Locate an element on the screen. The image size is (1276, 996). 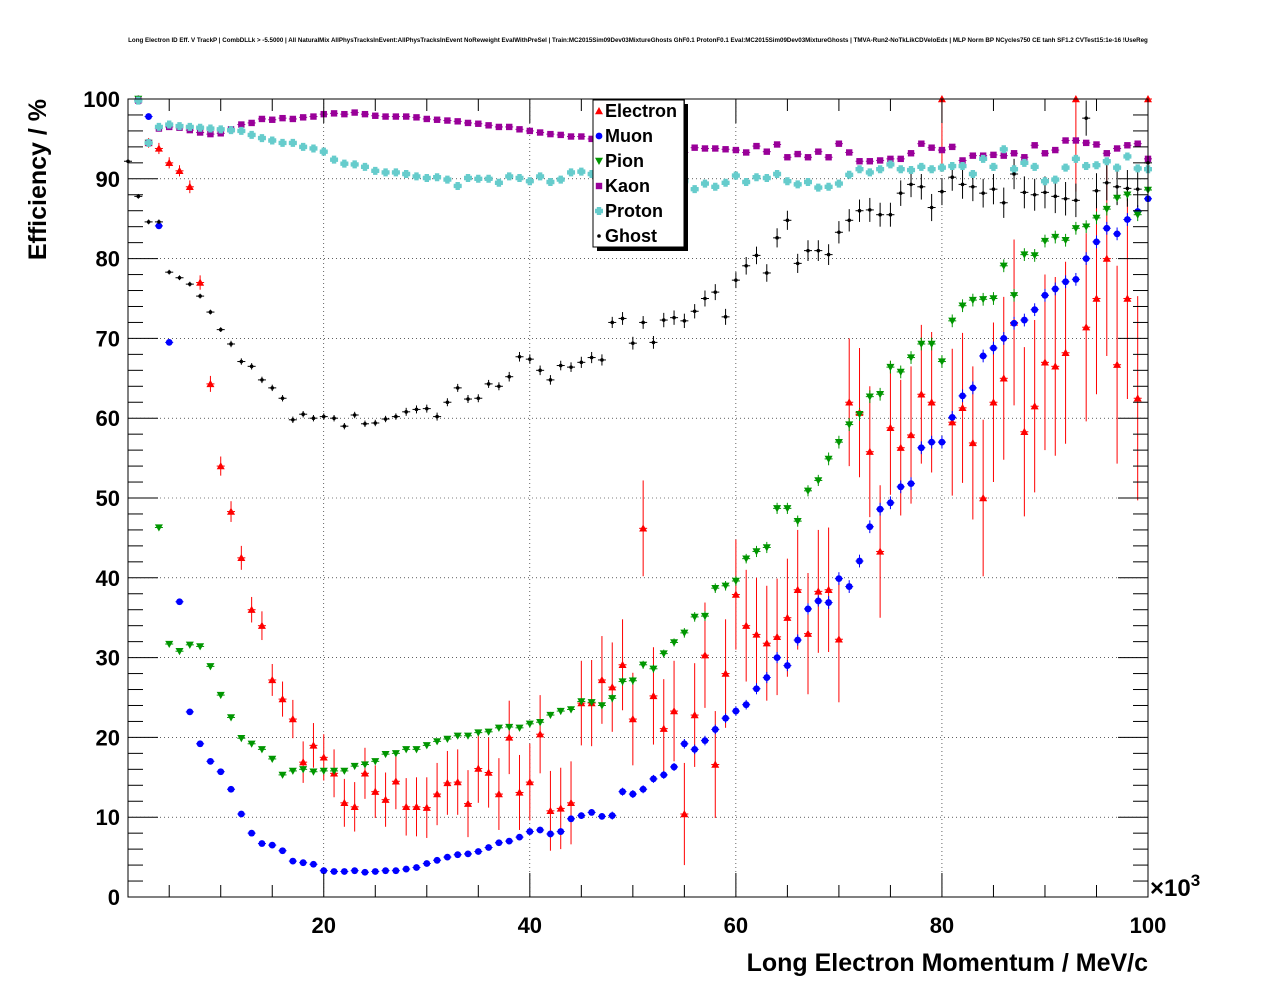
x-tick-label: 80 is located at coordinates (942, 925).